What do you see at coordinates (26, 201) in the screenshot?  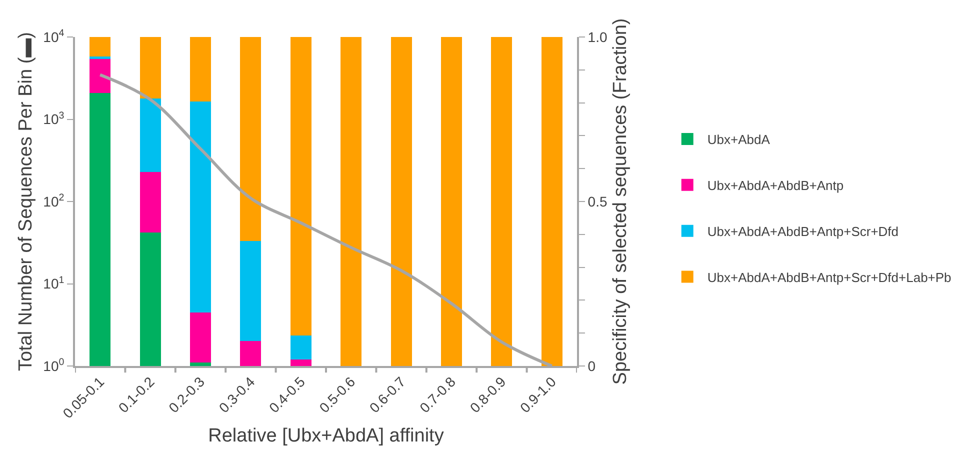 I see `y-axis-title: Total Number of Sequences Per Bin (▬)` at bounding box center [26, 201].